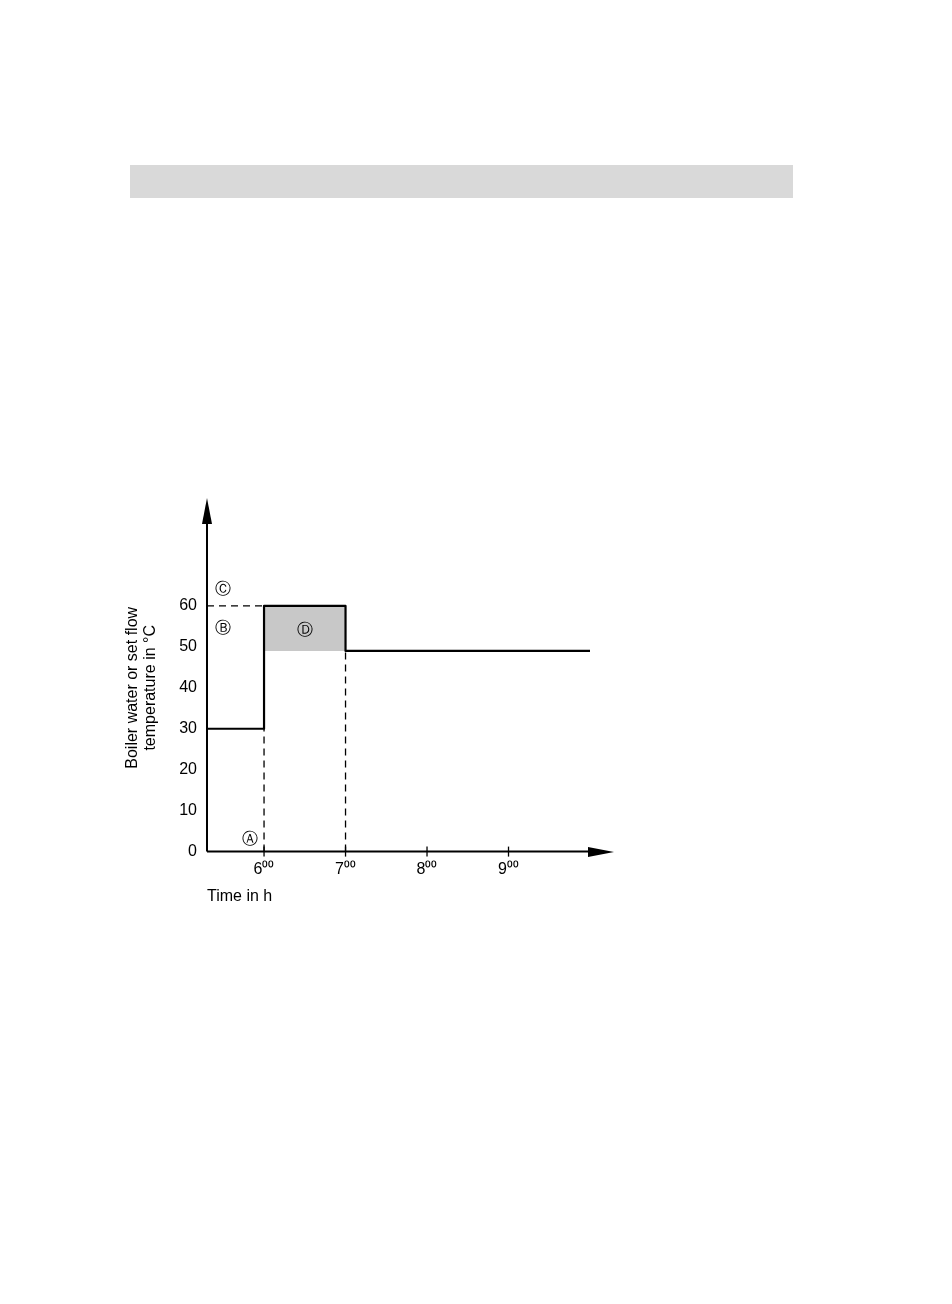 The height and width of the screenshot is (1304, 952). Describe the element at coordinates (188, 687) in the screenshot. I see `y-tick-label: 40` at that location.